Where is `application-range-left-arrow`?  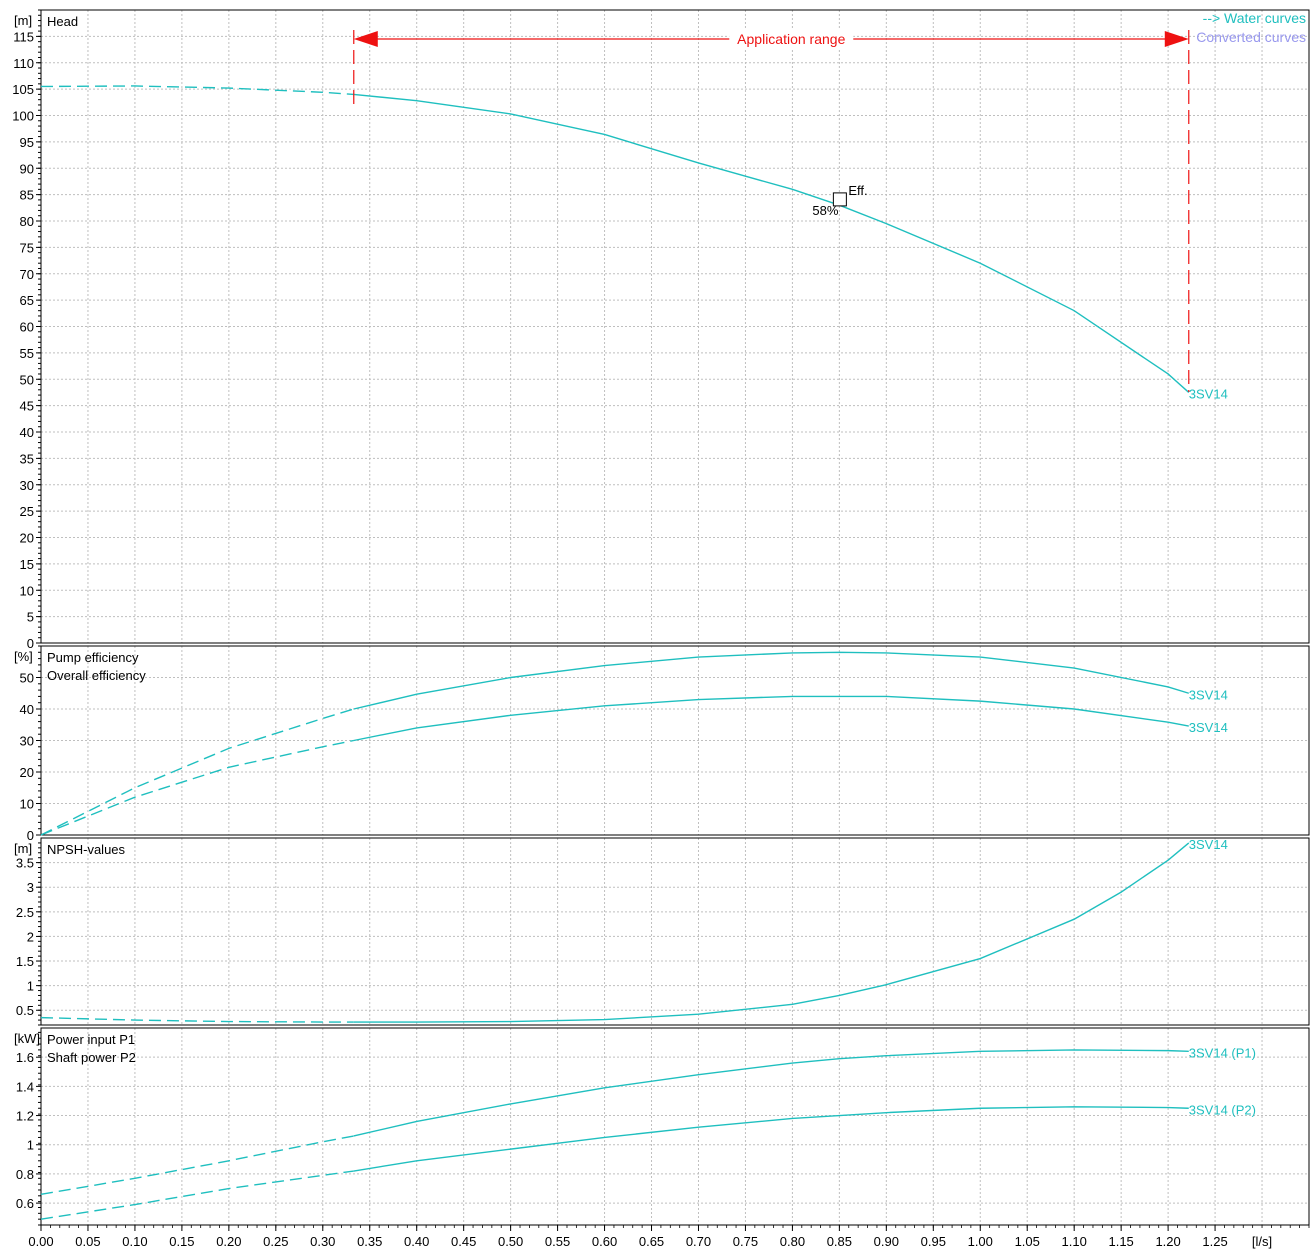 application-range-left-arrow is located at coordinates (365, 39).